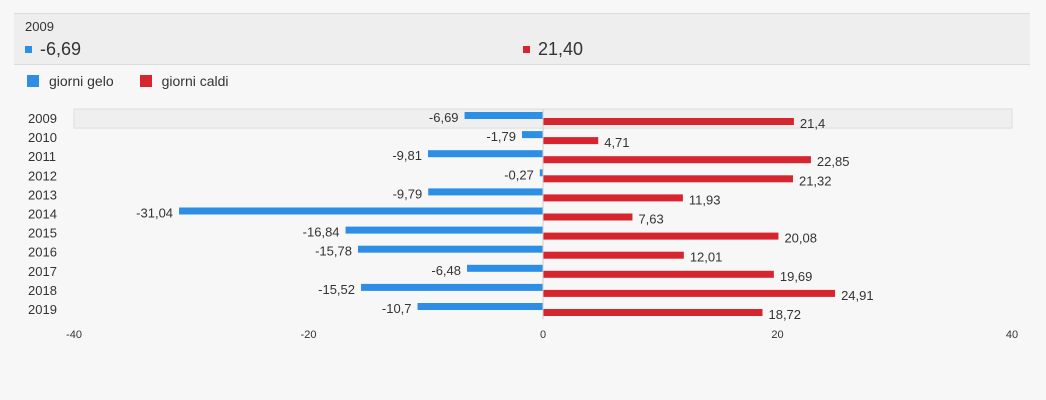 The height and width of the screenshot is (400, 1046). What do you see at coordinates (796, 276) in the screenshot?
I see `data-label-giorni-caldi: 19,69` at bounding box center [796, 276].